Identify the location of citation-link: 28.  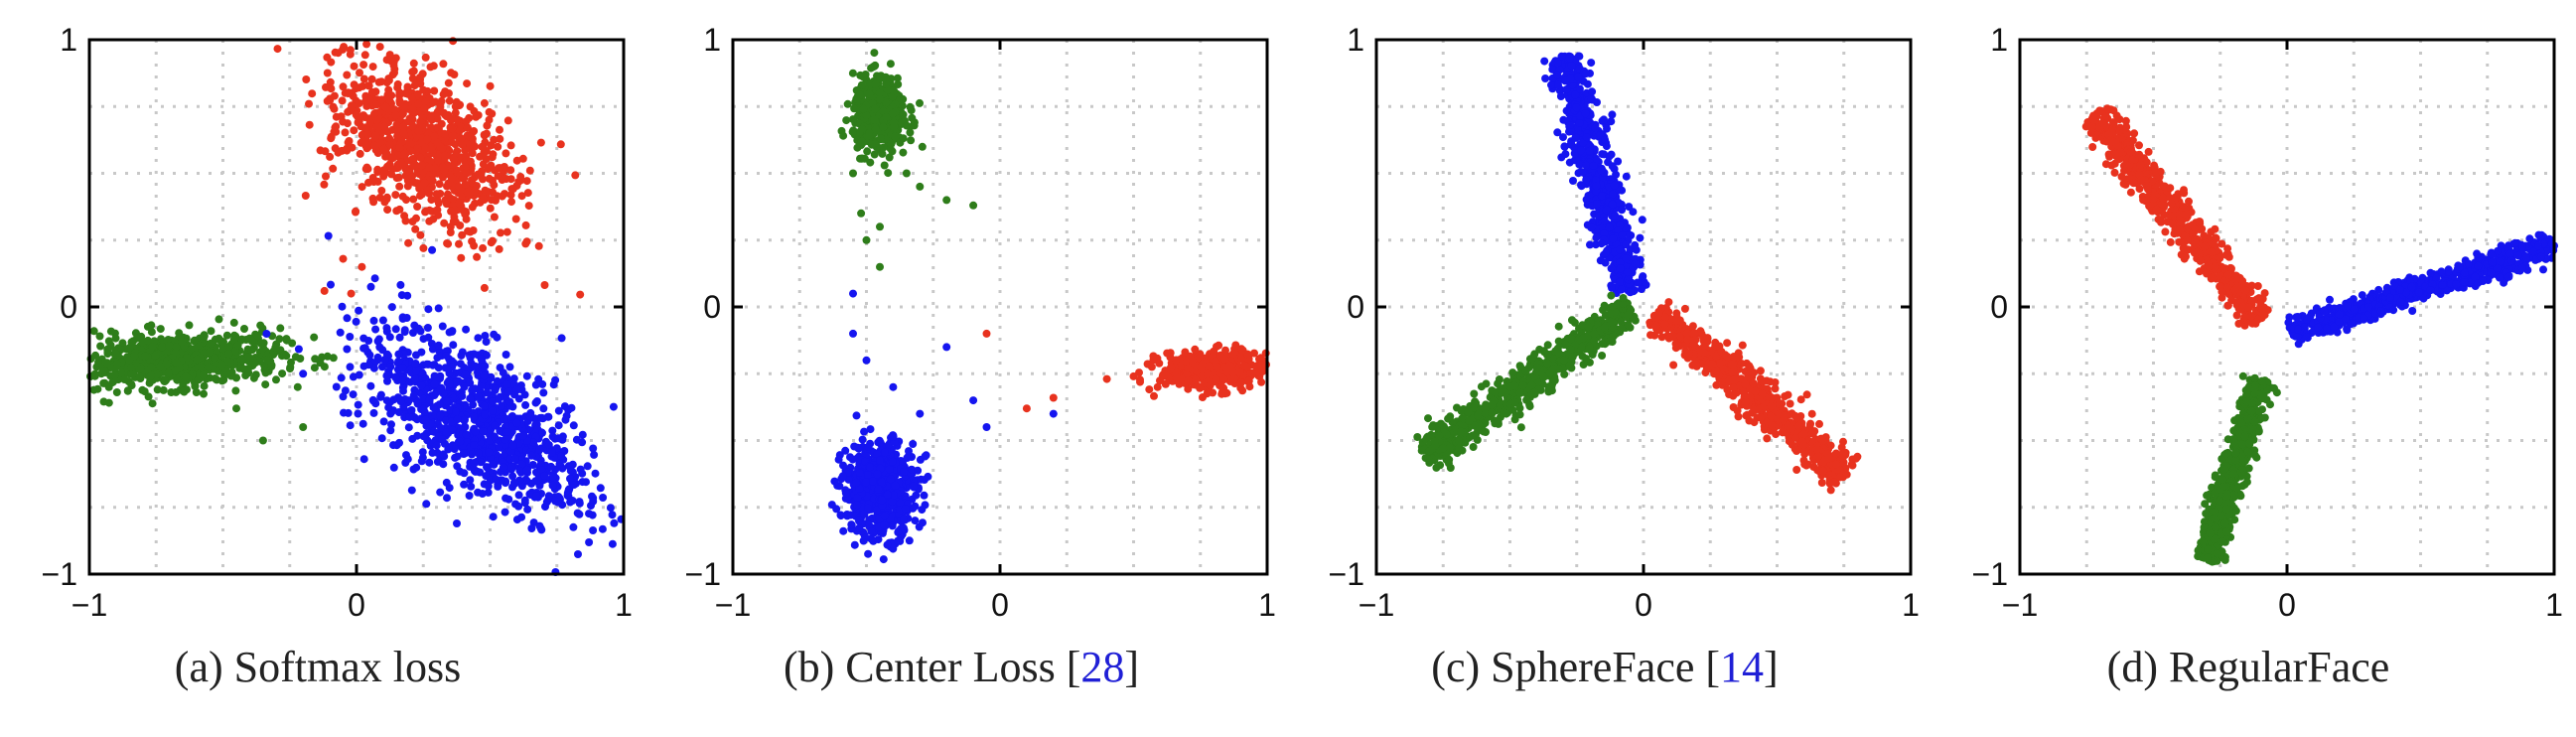
(1102, 667).